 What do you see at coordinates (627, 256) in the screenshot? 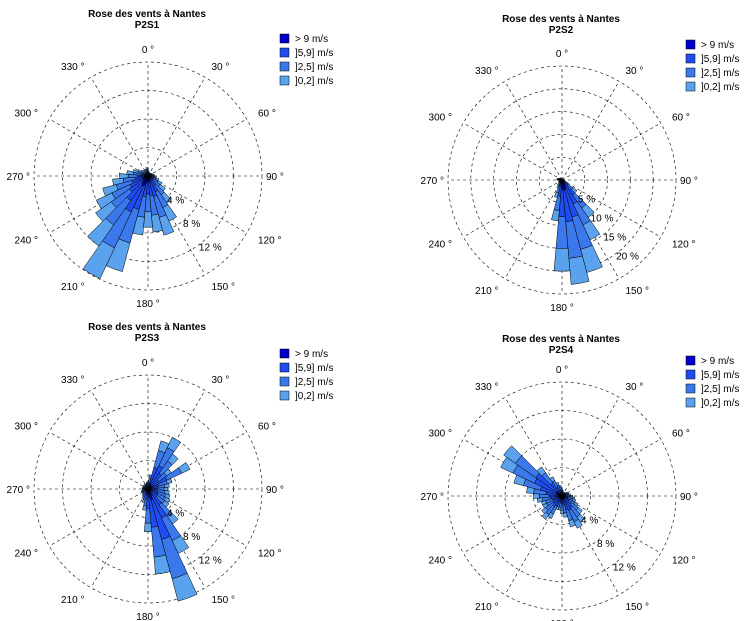
I see `radial-tick-label: 20 %` at bounding box center [627, 256].